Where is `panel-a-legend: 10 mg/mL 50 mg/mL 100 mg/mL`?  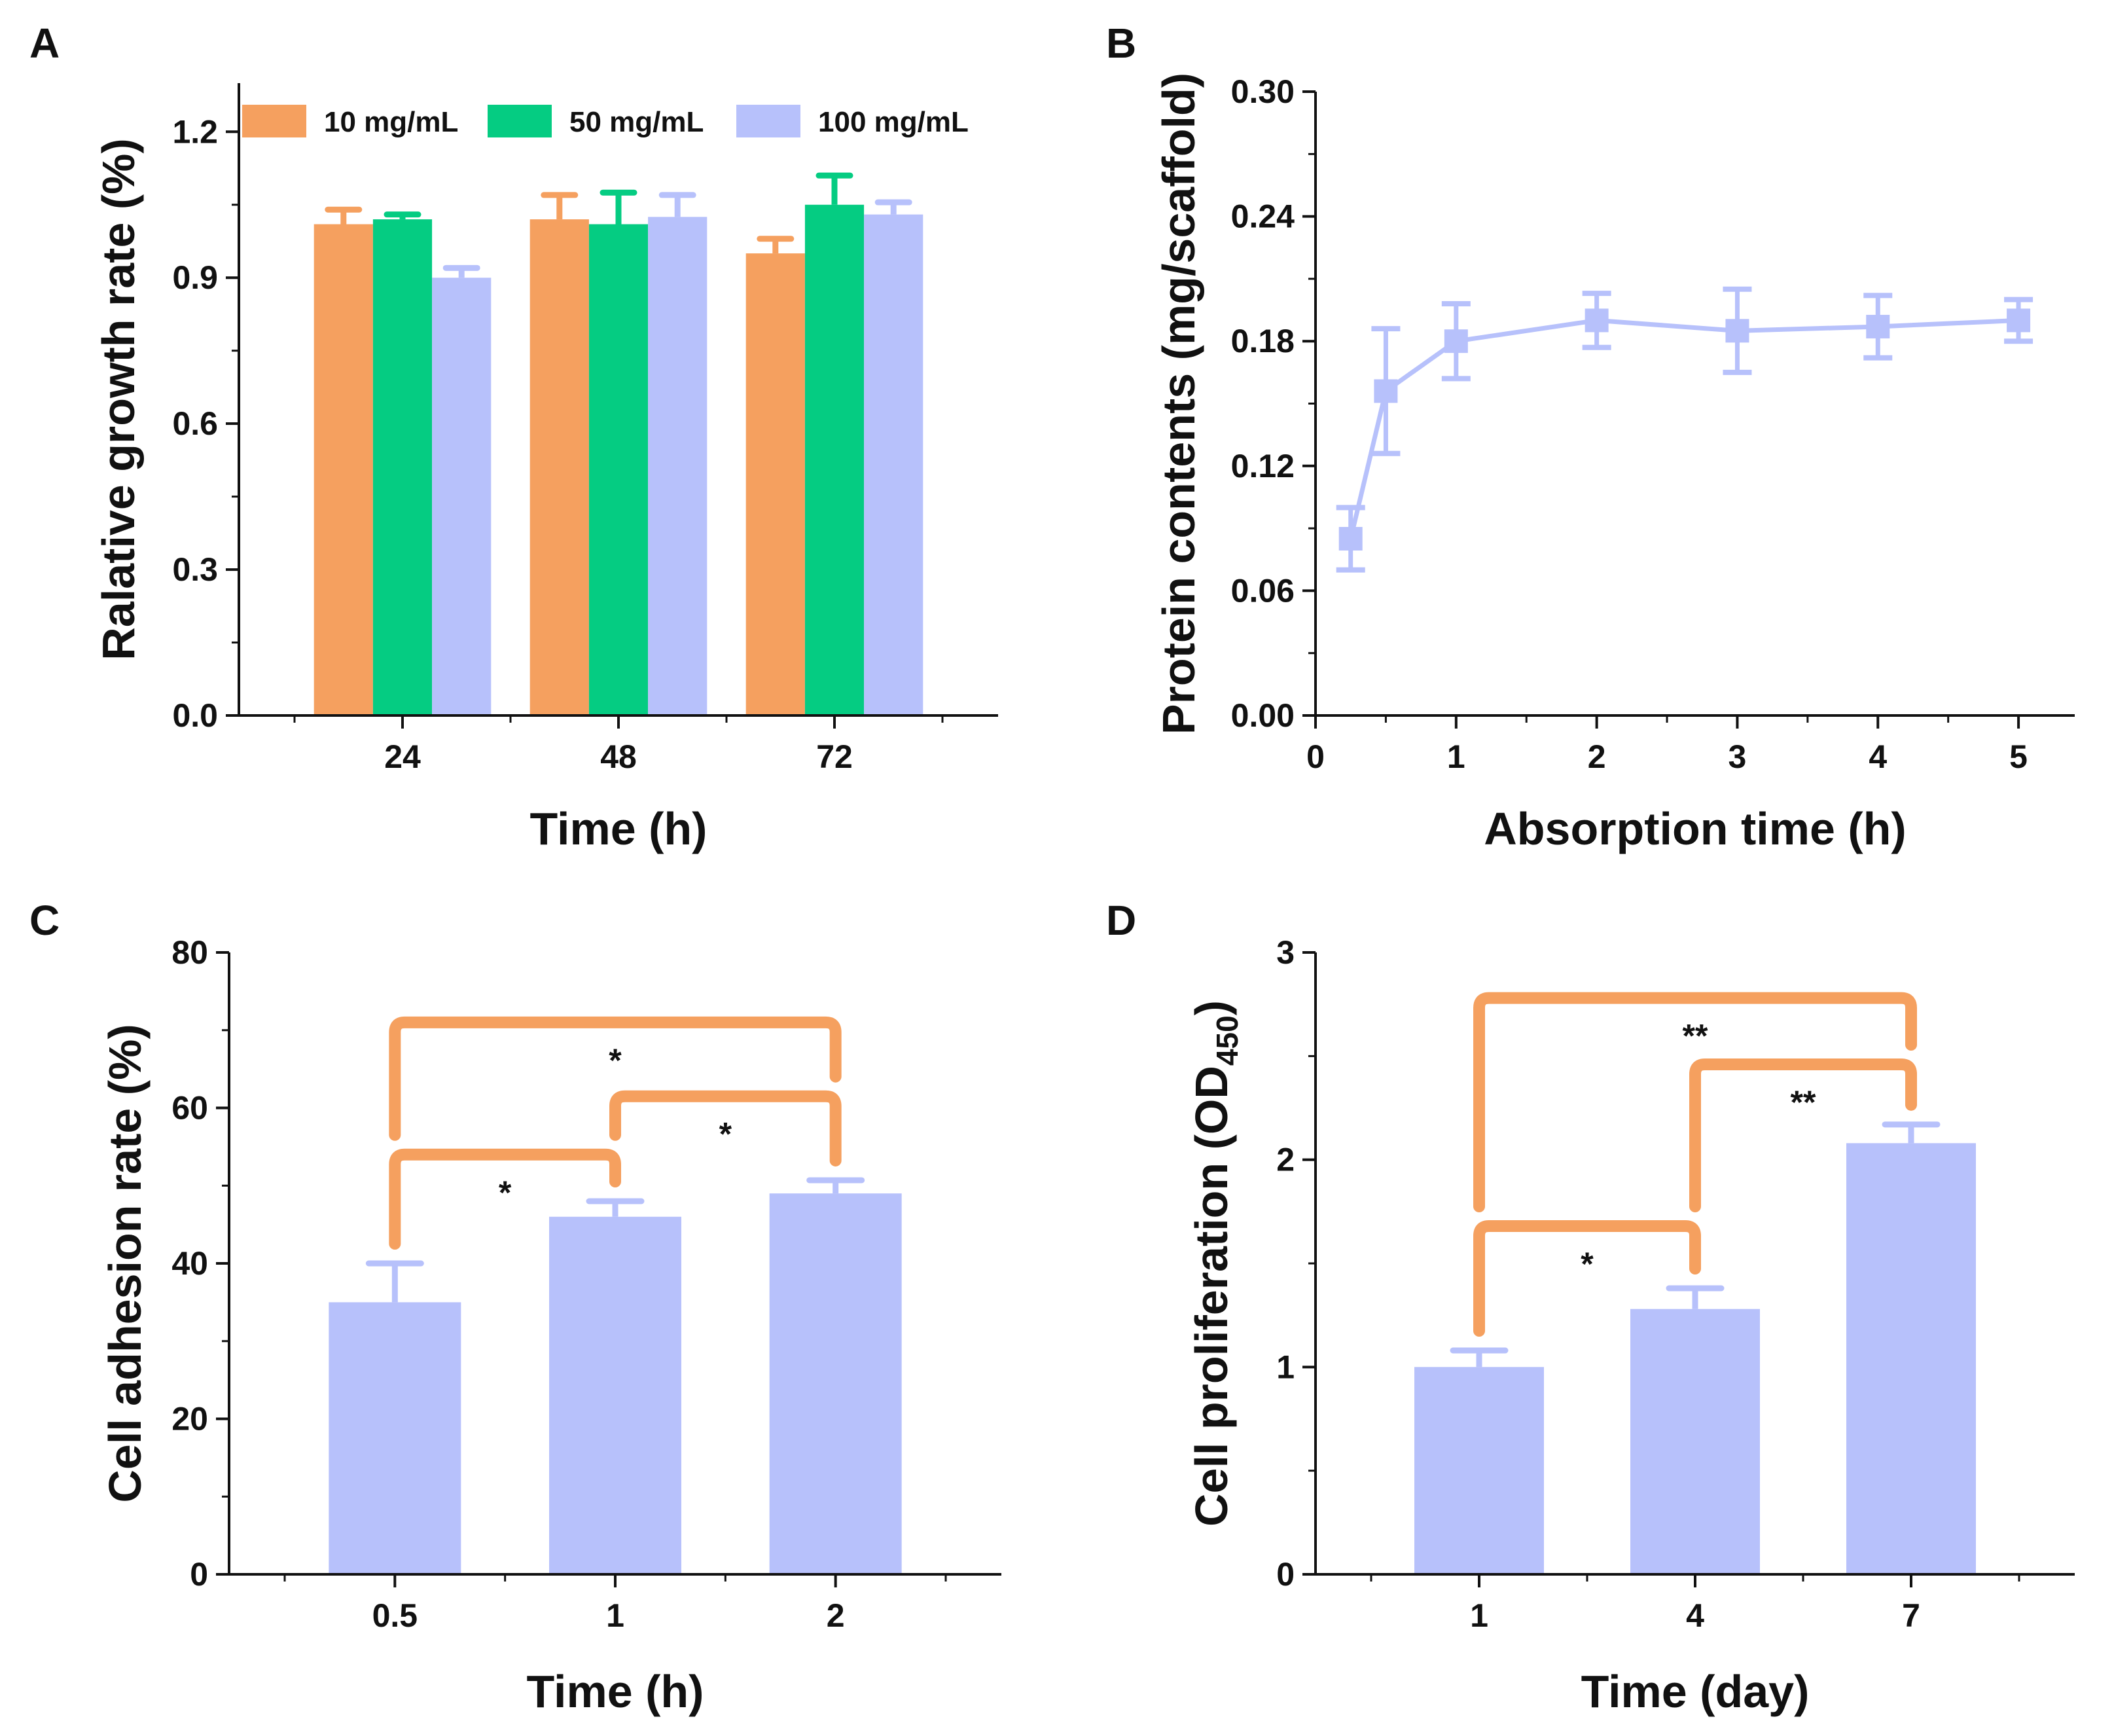 panel-a-legend: 10 mg/mL 50 mg/mL 100 mg/mL is located at coordinates (605, 122).